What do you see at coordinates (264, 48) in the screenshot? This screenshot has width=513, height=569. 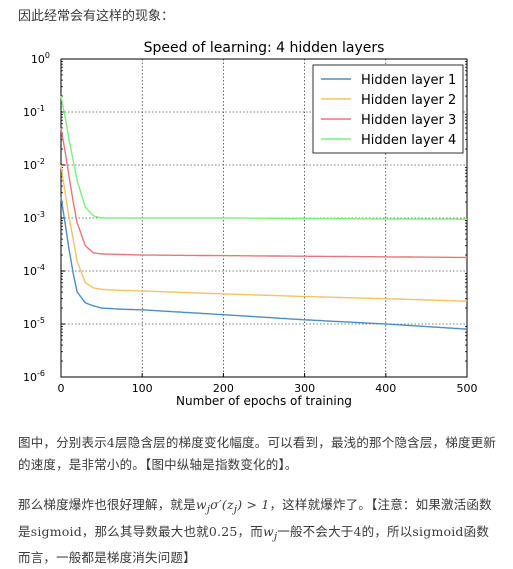 I see `chart-title: Speed of learning: 4 hidden layers` at bounding box center [264, 48].